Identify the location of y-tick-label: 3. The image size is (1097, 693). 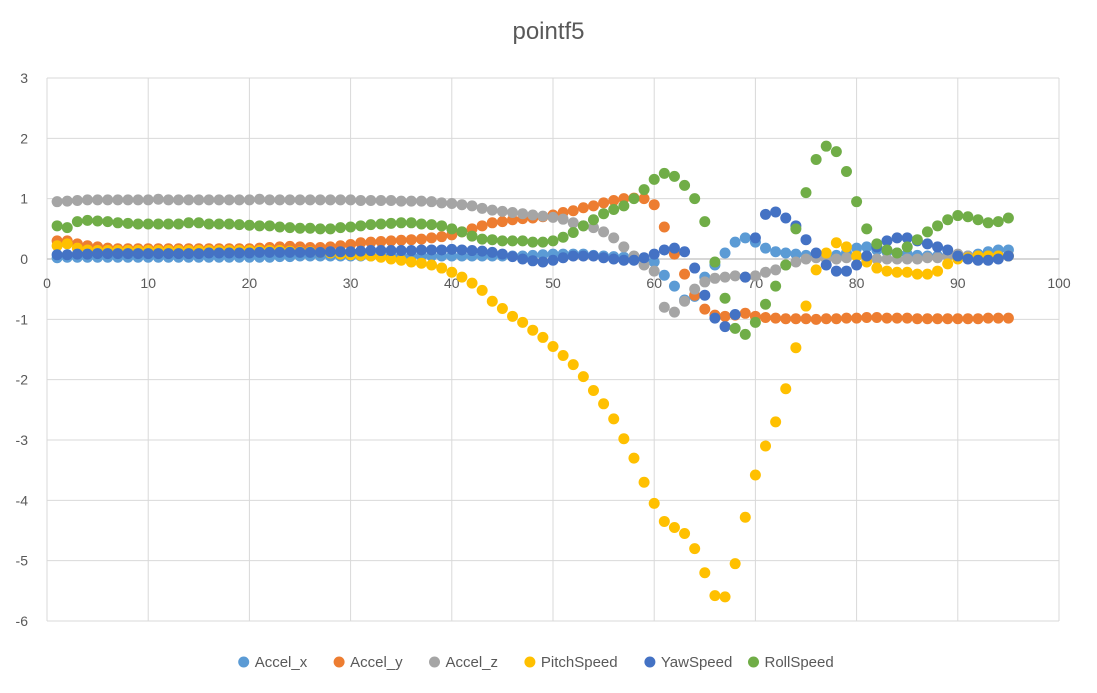
(24, 78).